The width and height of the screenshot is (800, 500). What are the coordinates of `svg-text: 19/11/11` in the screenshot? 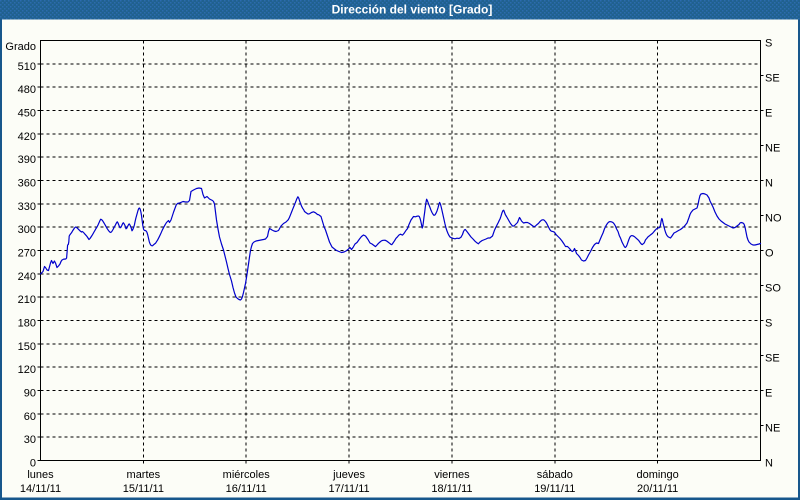 It's located at (554, 489).